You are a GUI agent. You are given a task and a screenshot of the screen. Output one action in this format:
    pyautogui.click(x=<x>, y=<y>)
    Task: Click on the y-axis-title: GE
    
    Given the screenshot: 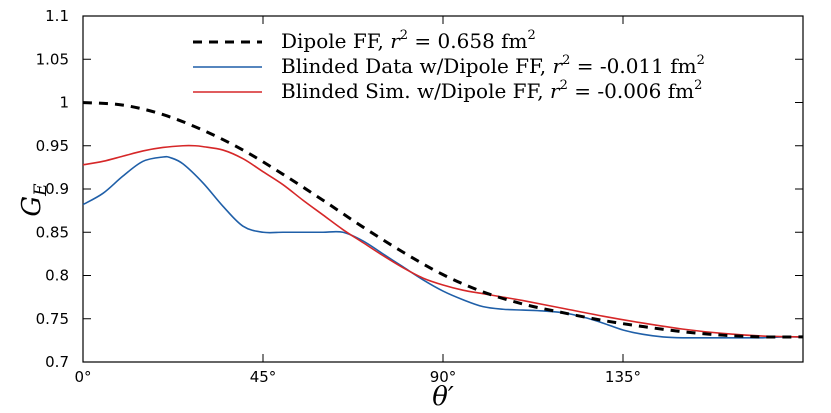 What is the action you would take?
    pyautogui.click(x=34, y=200)
    